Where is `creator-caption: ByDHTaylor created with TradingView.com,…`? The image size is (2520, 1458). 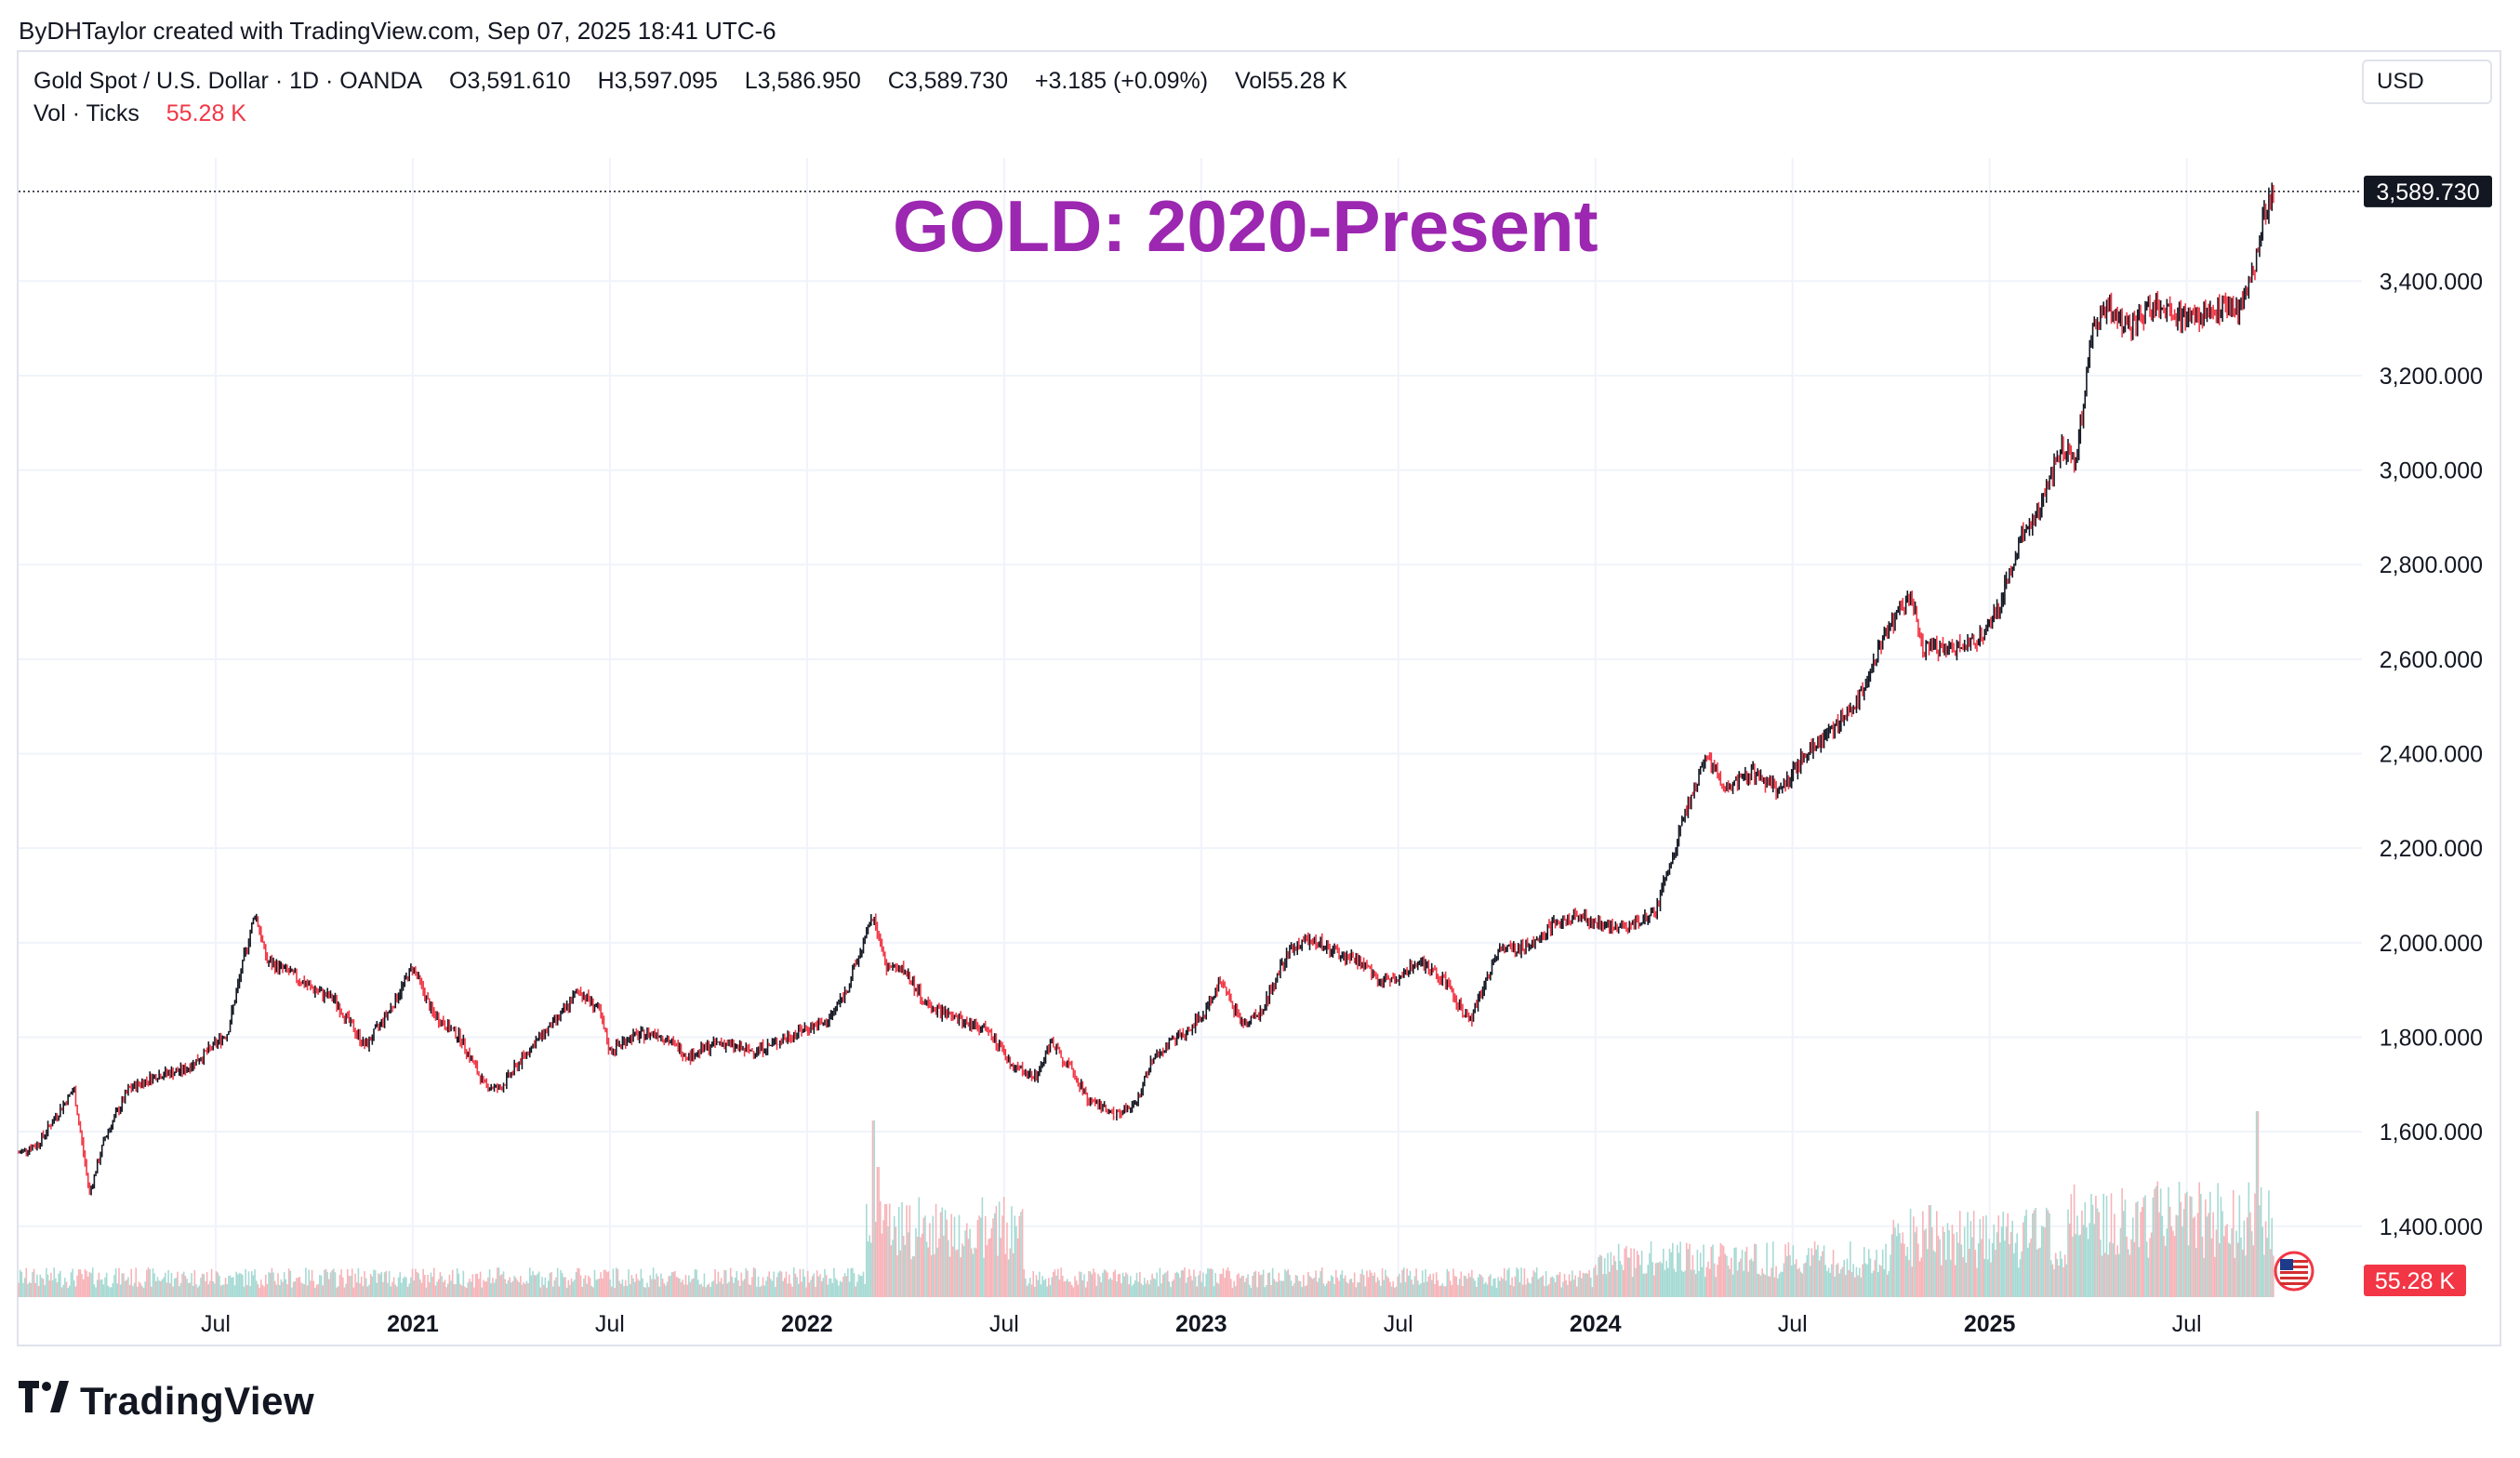 creator-caption: ByDHTaylor created with TradingView.com,… is located at coordinates (397, 31).